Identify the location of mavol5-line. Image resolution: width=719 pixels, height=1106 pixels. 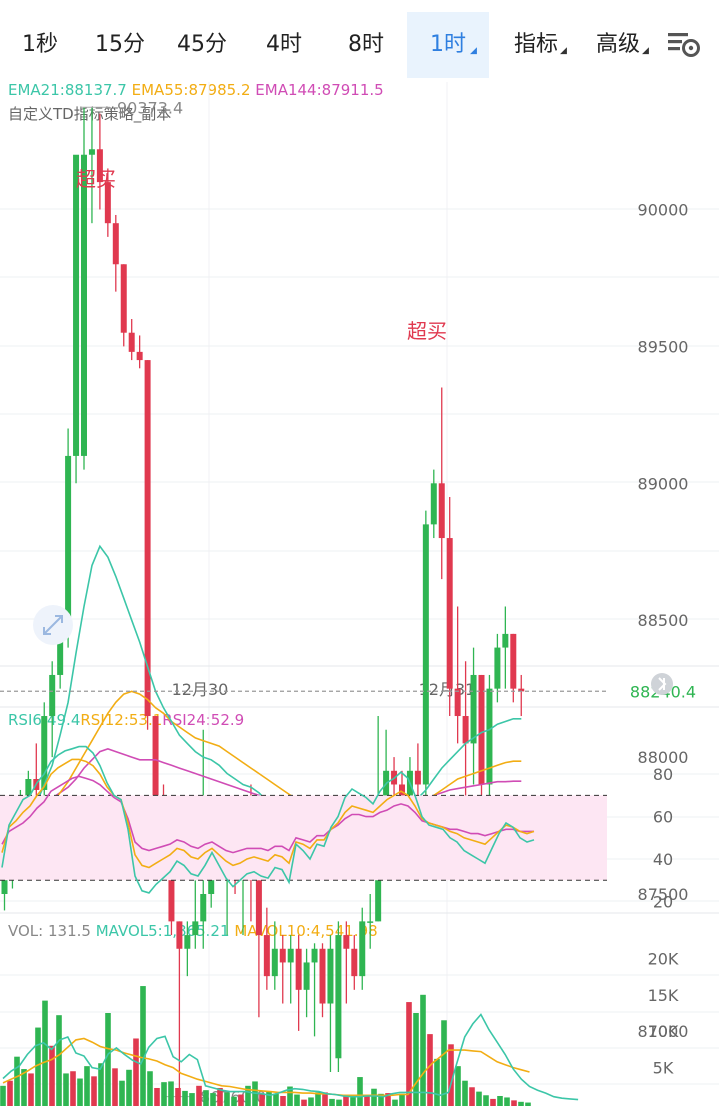
(290, 1057).